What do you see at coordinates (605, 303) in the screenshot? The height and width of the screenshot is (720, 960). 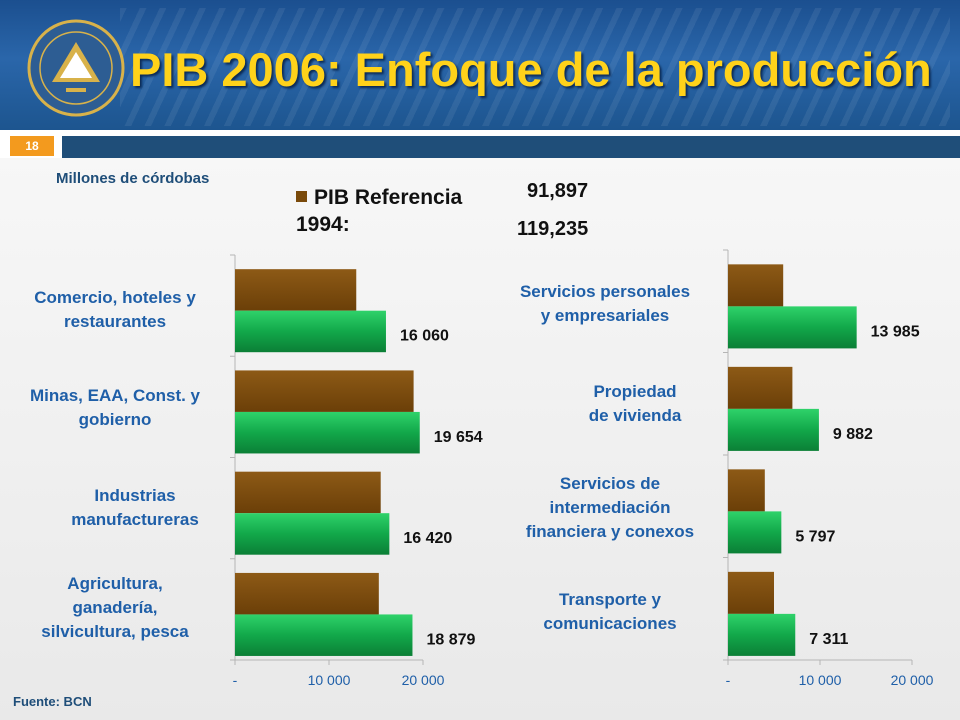 I see `category-label-servicios-personales: Servicios personales y empresariales` at bounding box center [605, 303].